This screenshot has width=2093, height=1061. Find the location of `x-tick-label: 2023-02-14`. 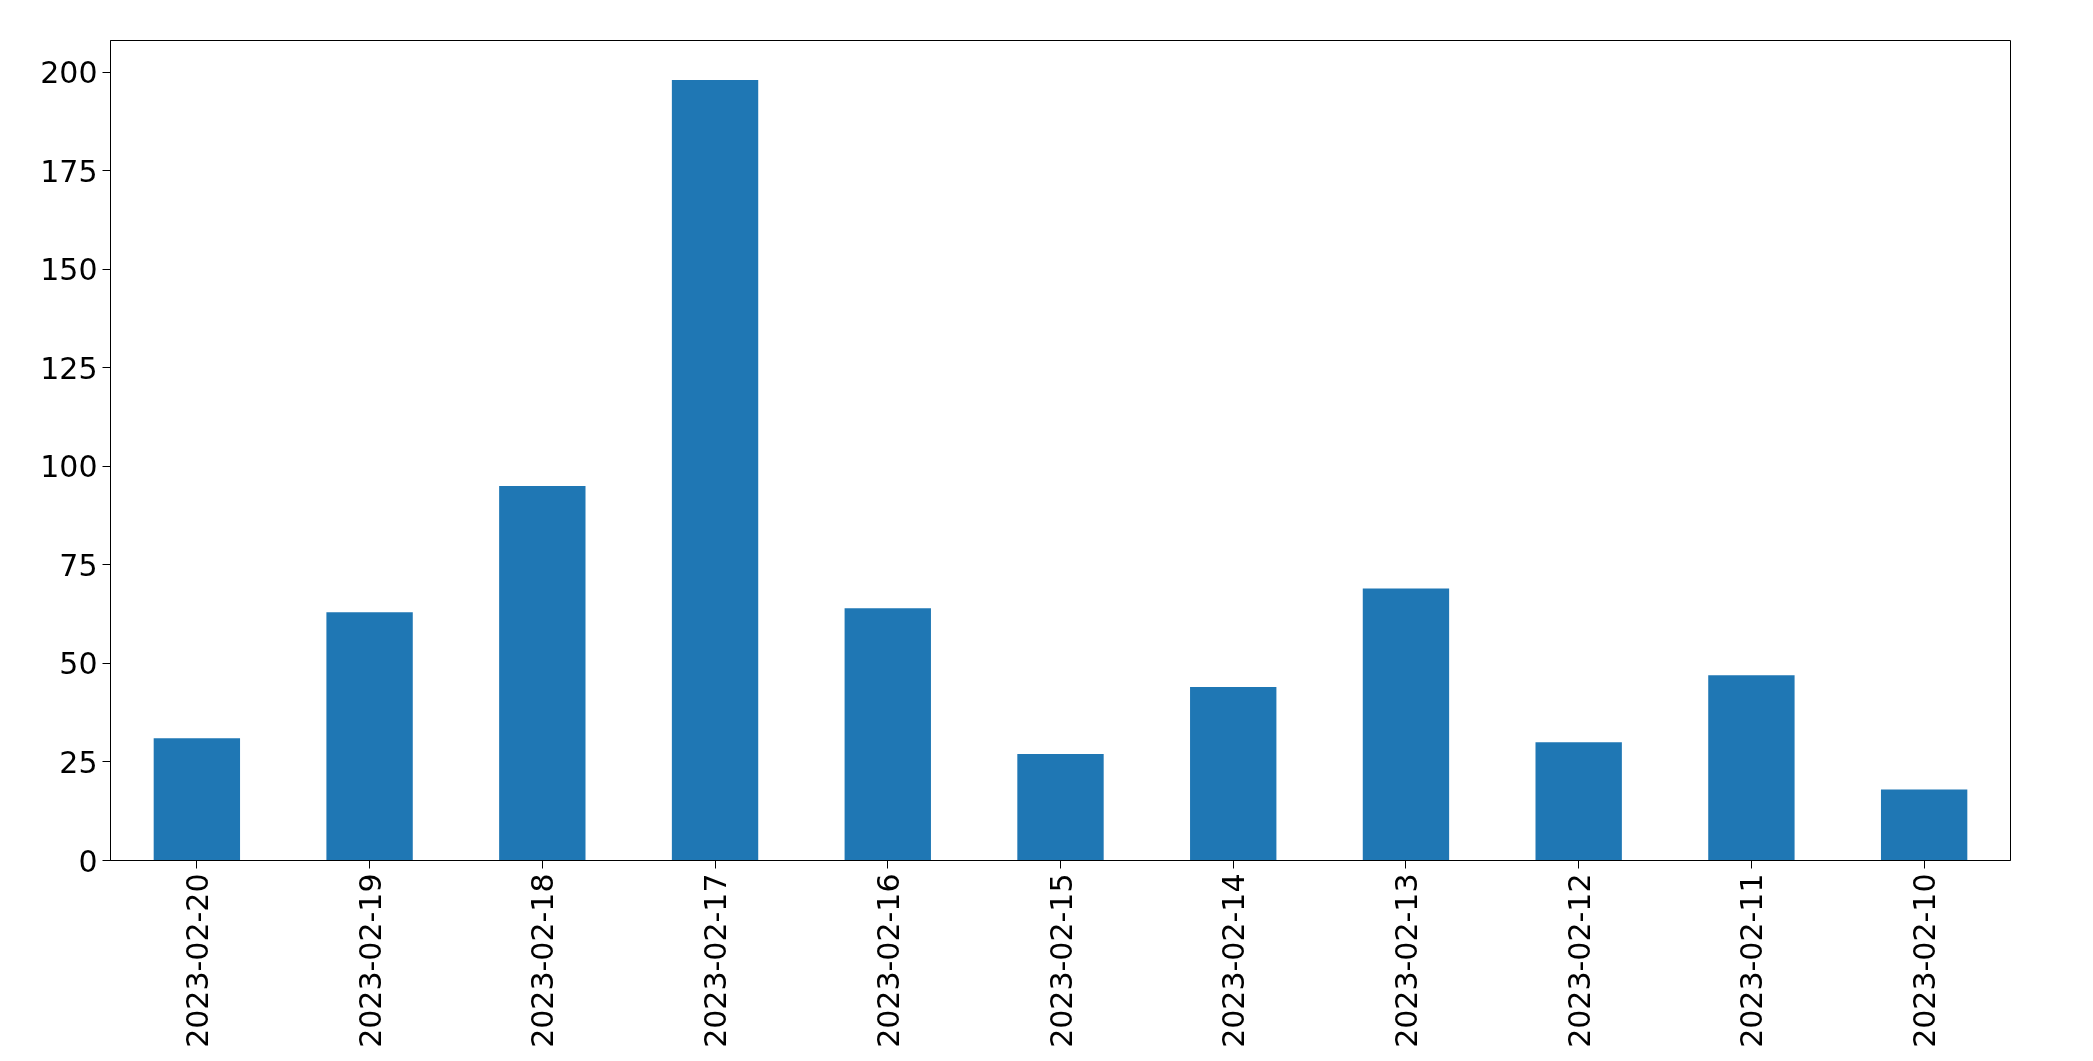

x-tick-label: 2023-02-14 is located at coordinates (1234, 960).